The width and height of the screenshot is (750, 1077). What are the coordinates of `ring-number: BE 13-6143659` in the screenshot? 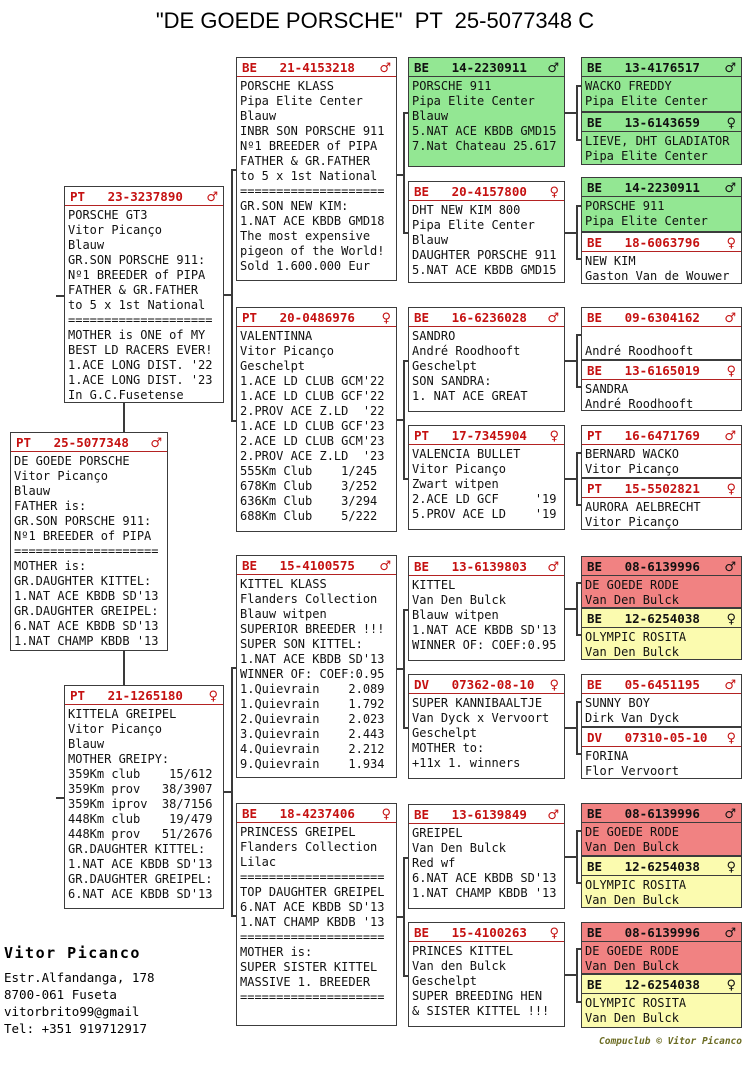 It's located at (643, 122).